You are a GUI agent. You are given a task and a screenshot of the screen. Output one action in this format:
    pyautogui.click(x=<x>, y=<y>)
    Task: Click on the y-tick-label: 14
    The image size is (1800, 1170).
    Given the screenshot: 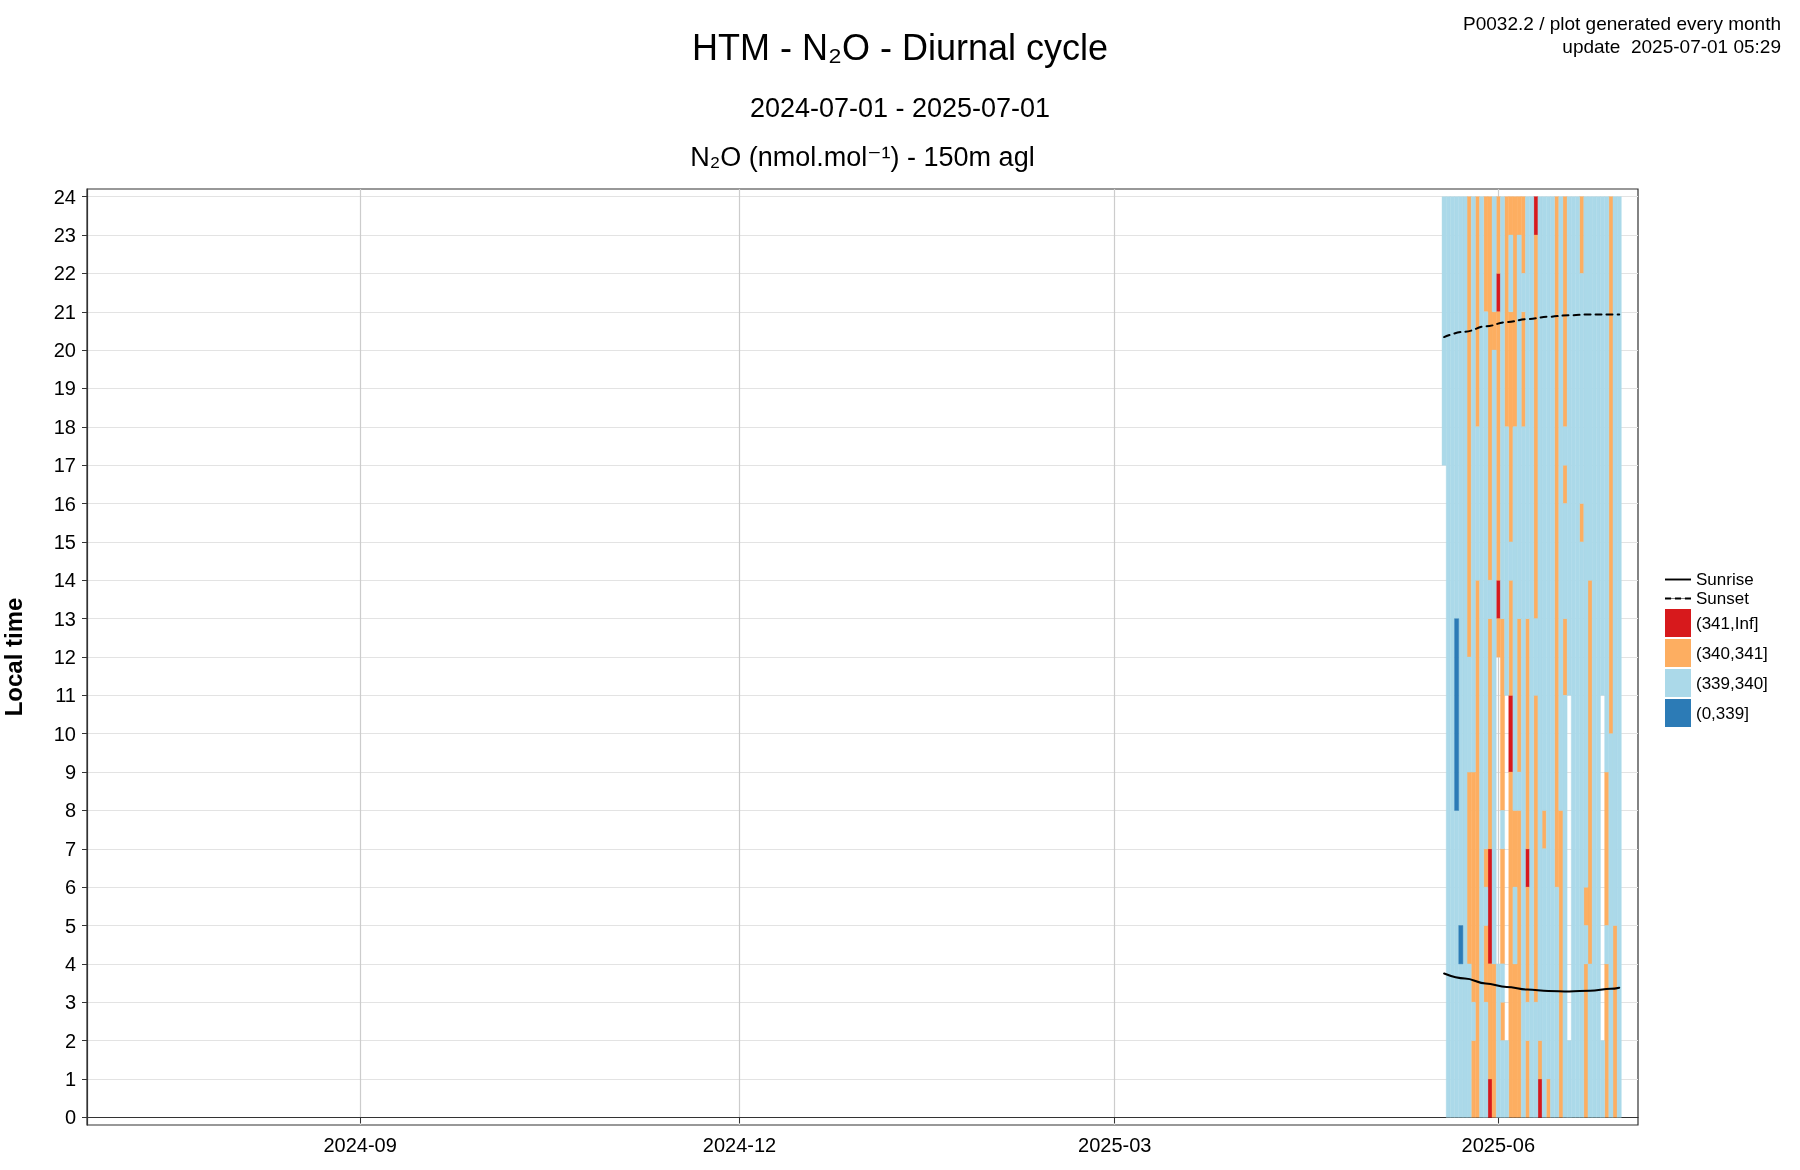 What is the action you would take?
    pyautogui.click(x=64, y=580)
    